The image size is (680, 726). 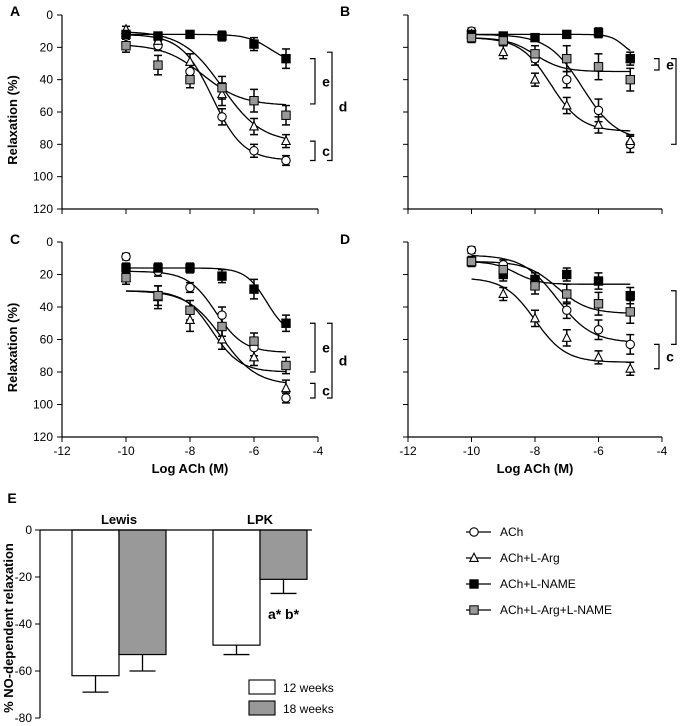 What do you see at coordinates (47, 340) in the screenshot?
I see `y-tick-label: 60` at bounding box center [47, 340].